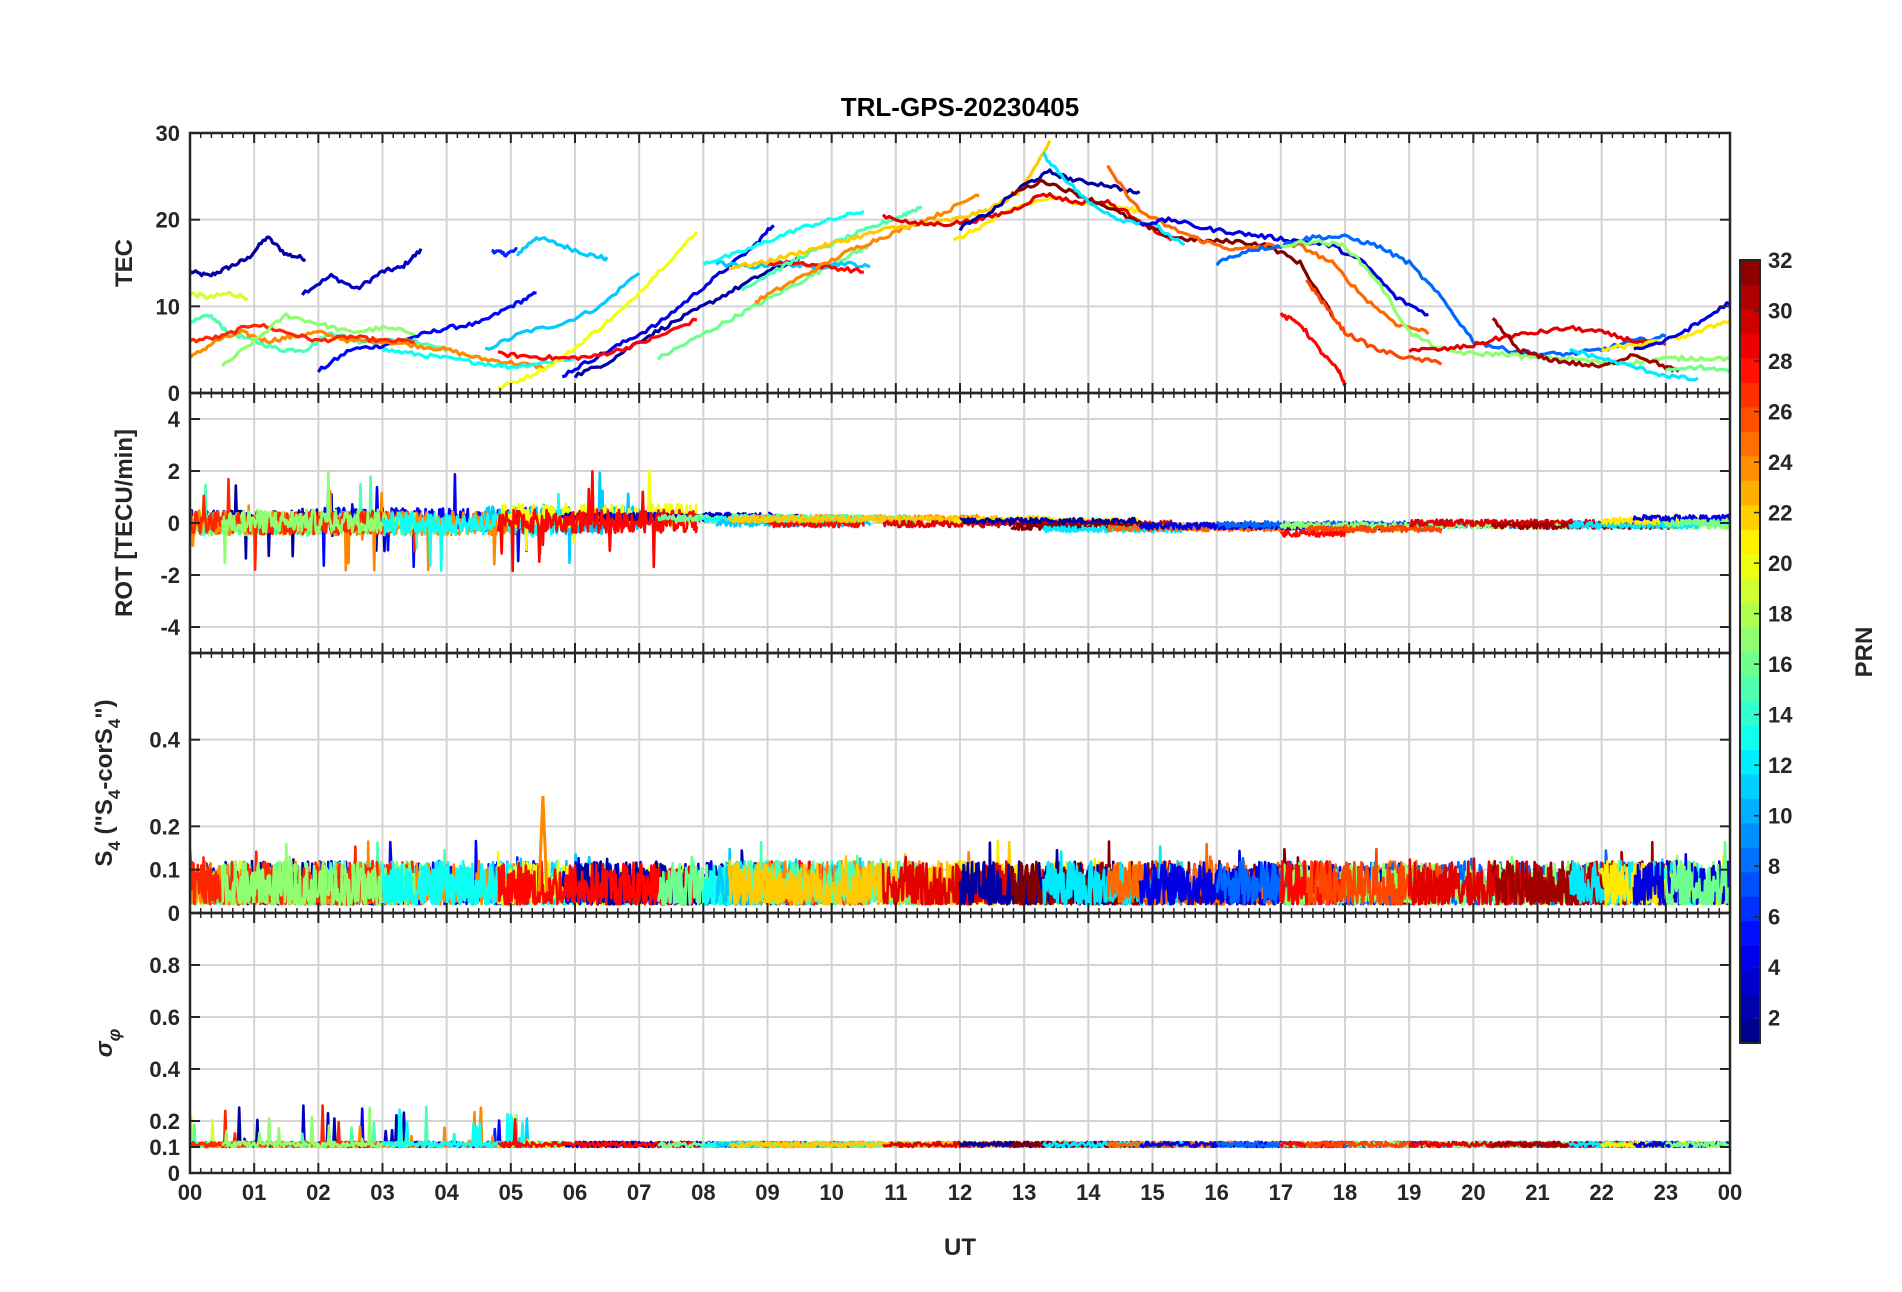 The width and height of the screenshot is (1902, 1292). What do you see at coordinates (254, 1192) in the screenshot?
I see `x-tick-label: 01` at bounding box center [254, 1192].